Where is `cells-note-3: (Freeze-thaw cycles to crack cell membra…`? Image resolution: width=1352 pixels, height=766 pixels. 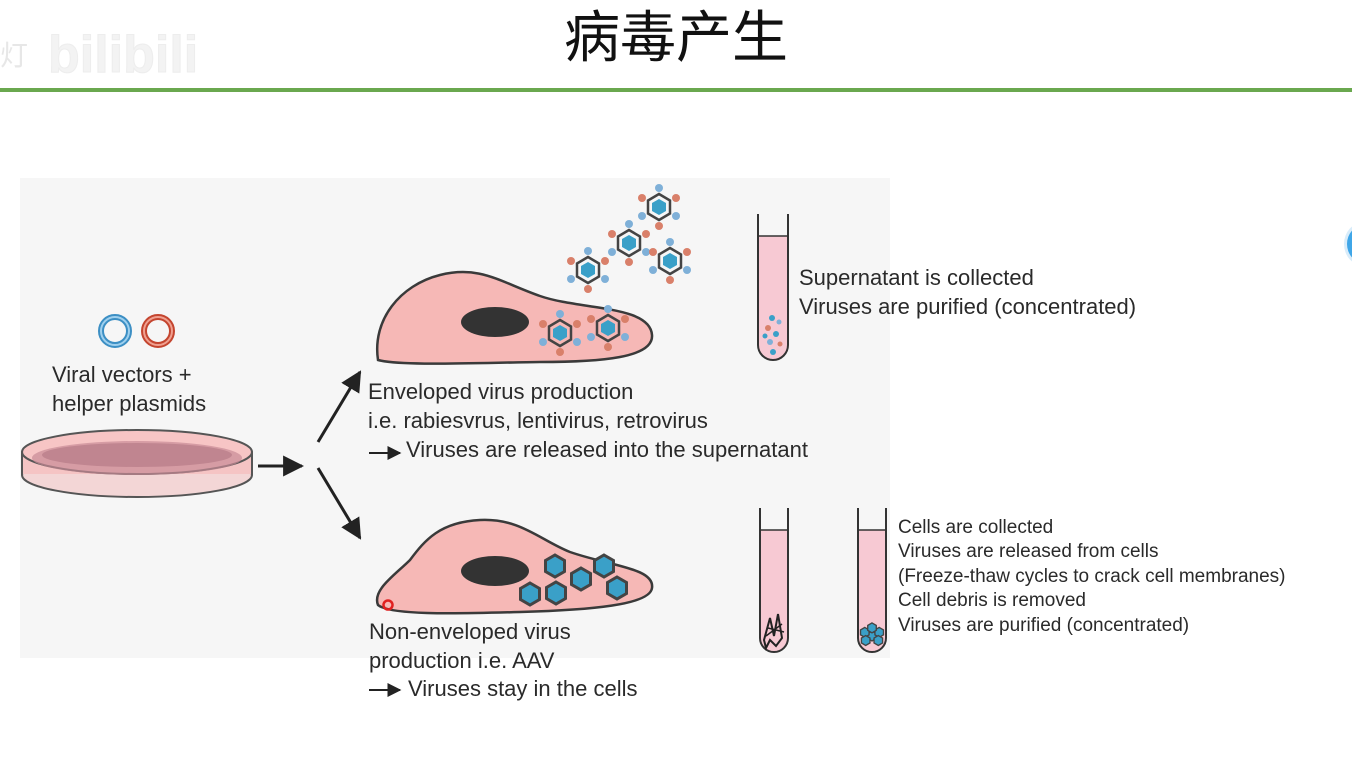
cells-note-3: (Freeze-thaw cycles to crack cell membra… is located at coordinates (1092, 576).